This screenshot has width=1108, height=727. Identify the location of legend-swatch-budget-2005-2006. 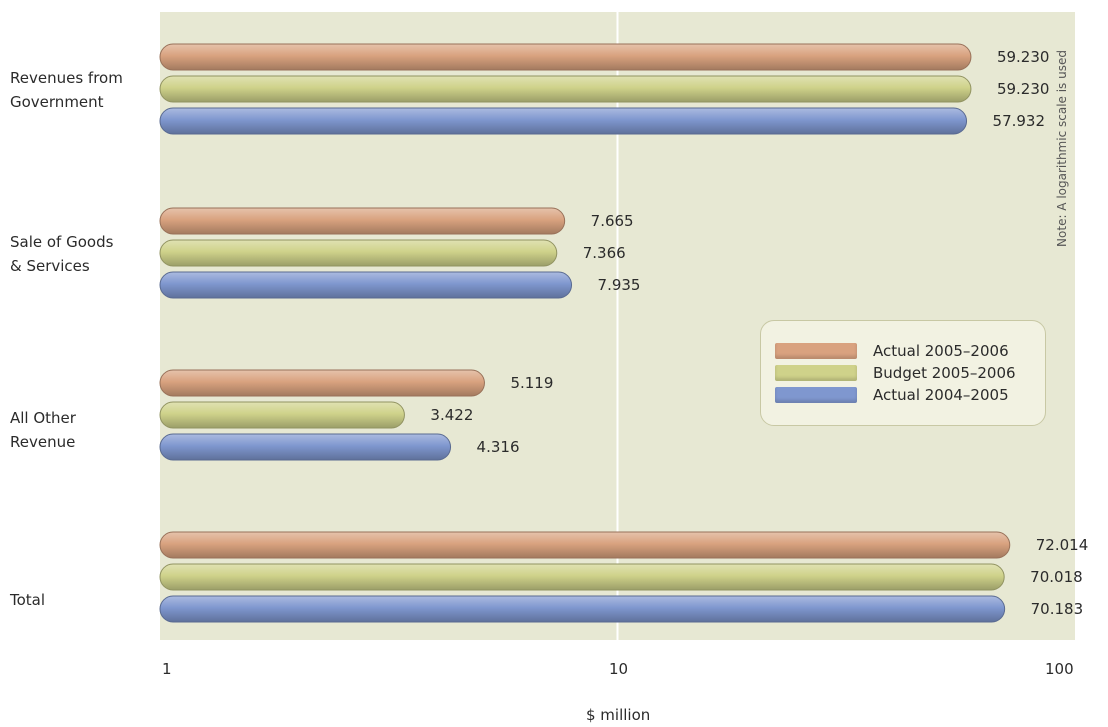
(816, 373).